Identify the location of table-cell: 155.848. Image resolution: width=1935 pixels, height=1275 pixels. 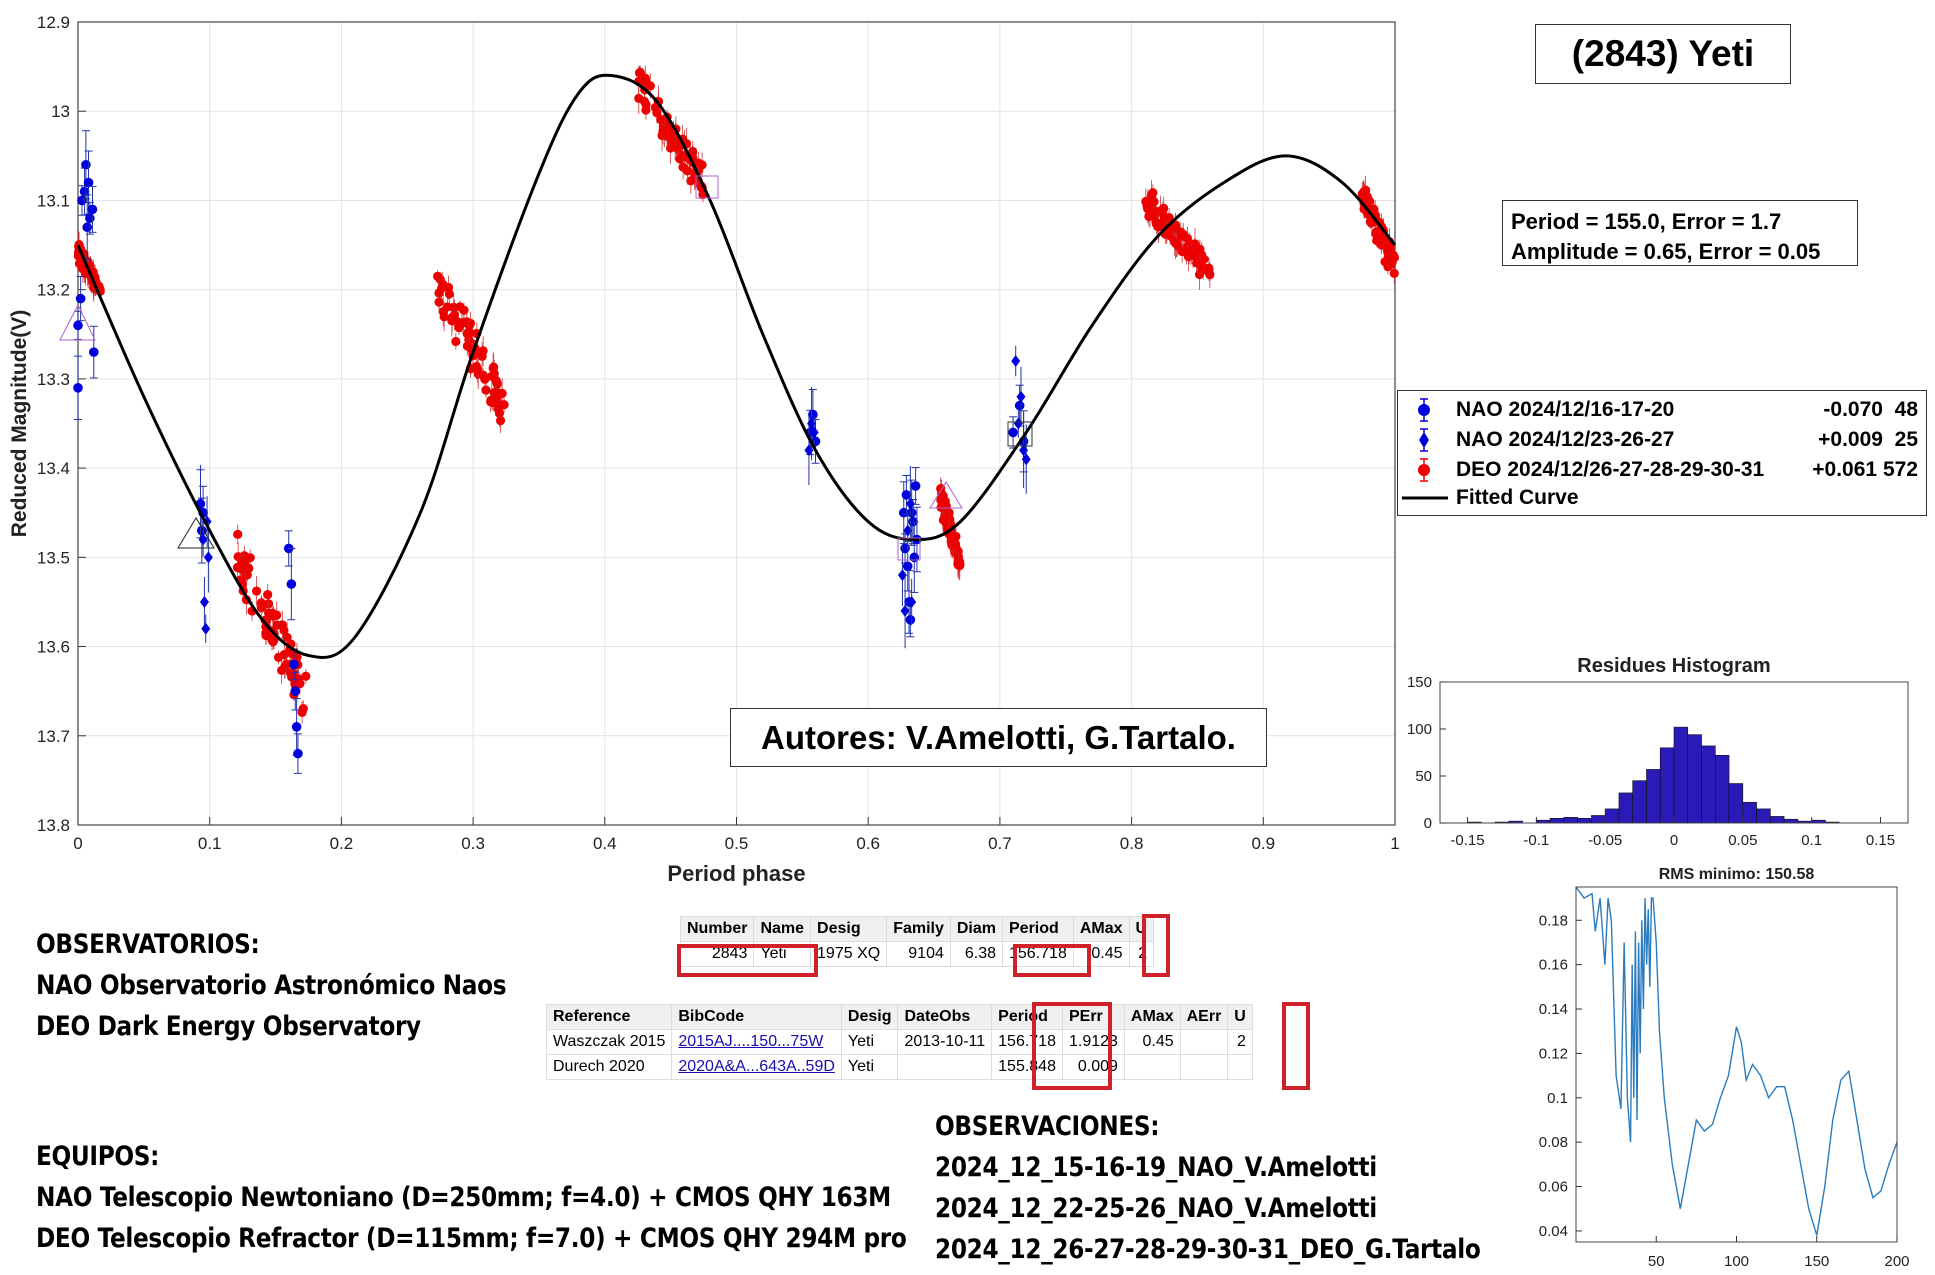
(1027, 1067).